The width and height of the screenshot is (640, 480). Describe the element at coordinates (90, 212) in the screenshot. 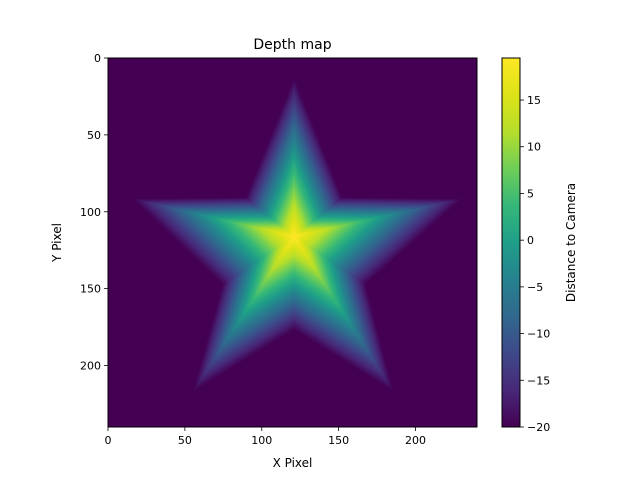

I see `y-tick-label: 100` at that location.